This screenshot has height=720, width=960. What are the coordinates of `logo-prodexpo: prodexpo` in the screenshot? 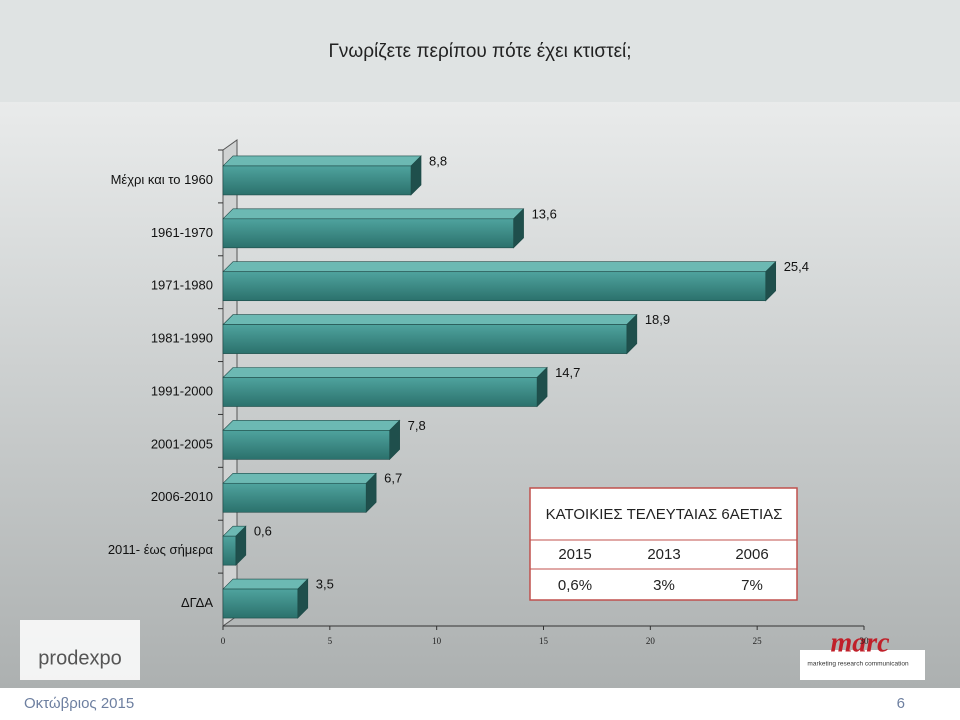 It's located at (79, 658).